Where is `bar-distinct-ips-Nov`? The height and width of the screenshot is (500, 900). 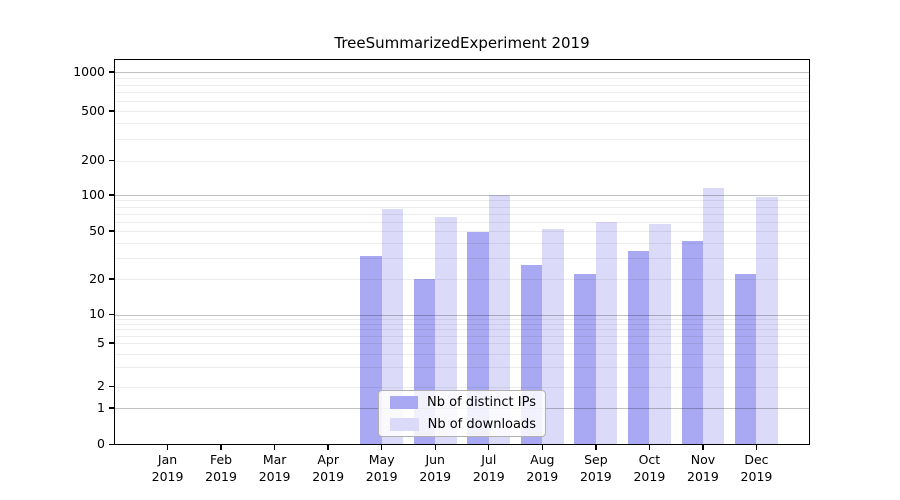
bar-distinct-ips-Nov is located at coordinates (692, 343).